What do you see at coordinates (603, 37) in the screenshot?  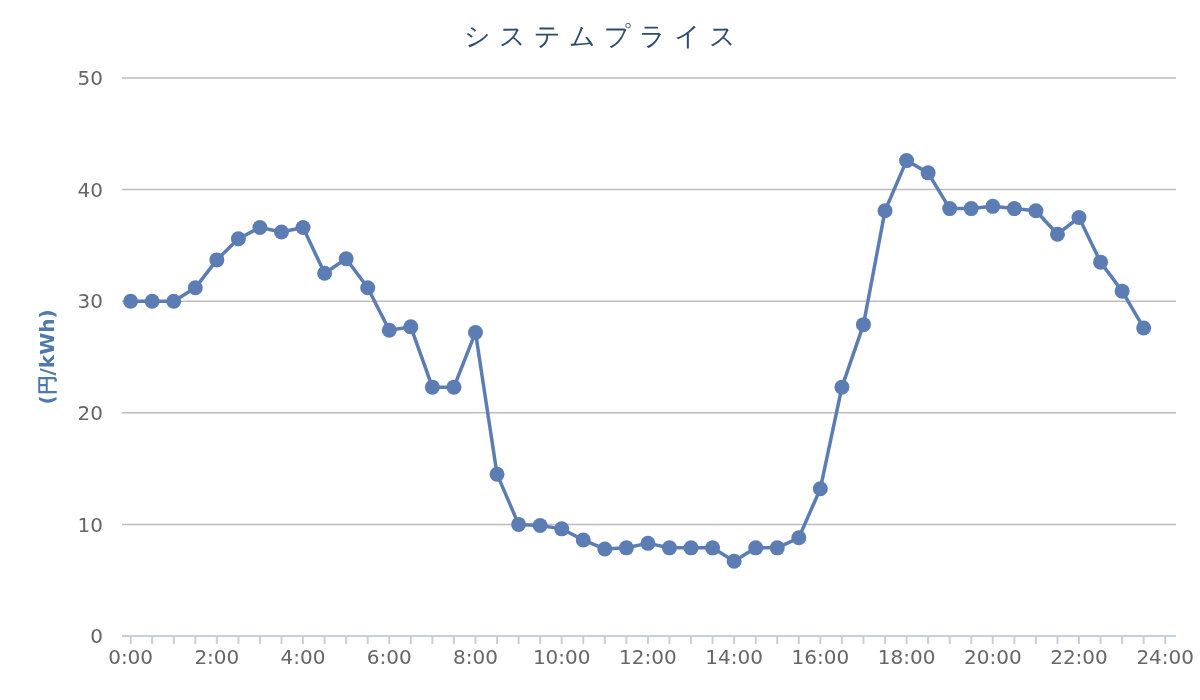 I see `chart-title: システムプライス` at bounding box center [603, 37].